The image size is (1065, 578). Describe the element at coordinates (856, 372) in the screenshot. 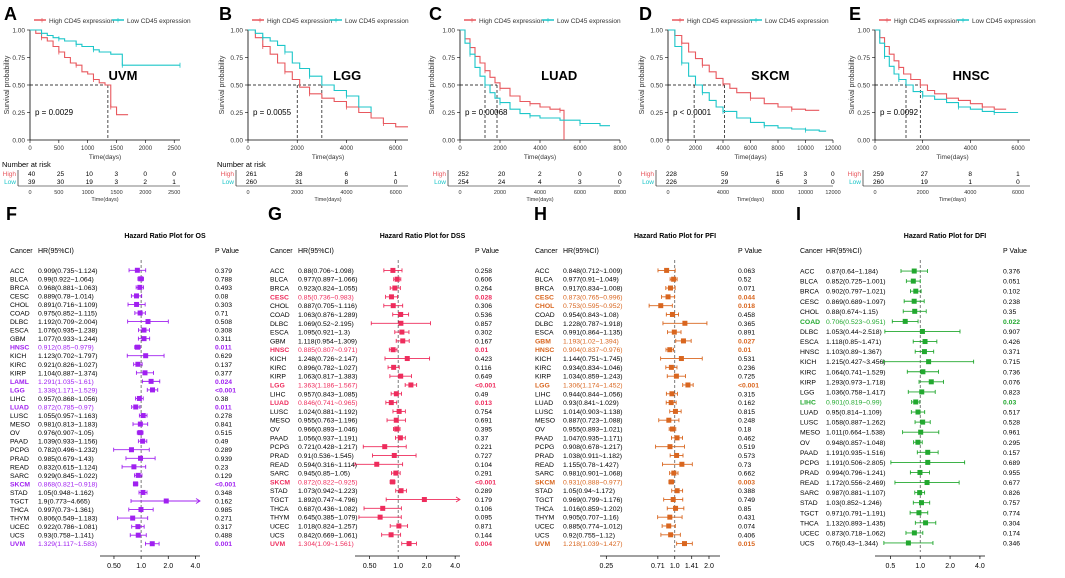

I see `row-hr: 1.064(0.741~1.529)` at that location.